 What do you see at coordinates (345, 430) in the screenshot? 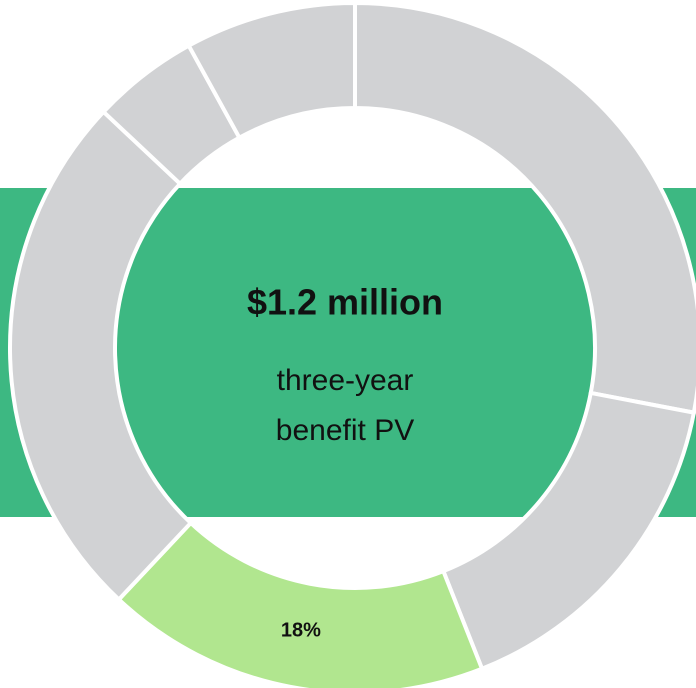
I see `center-line: benefit PV` at bounding box center [345, 430].